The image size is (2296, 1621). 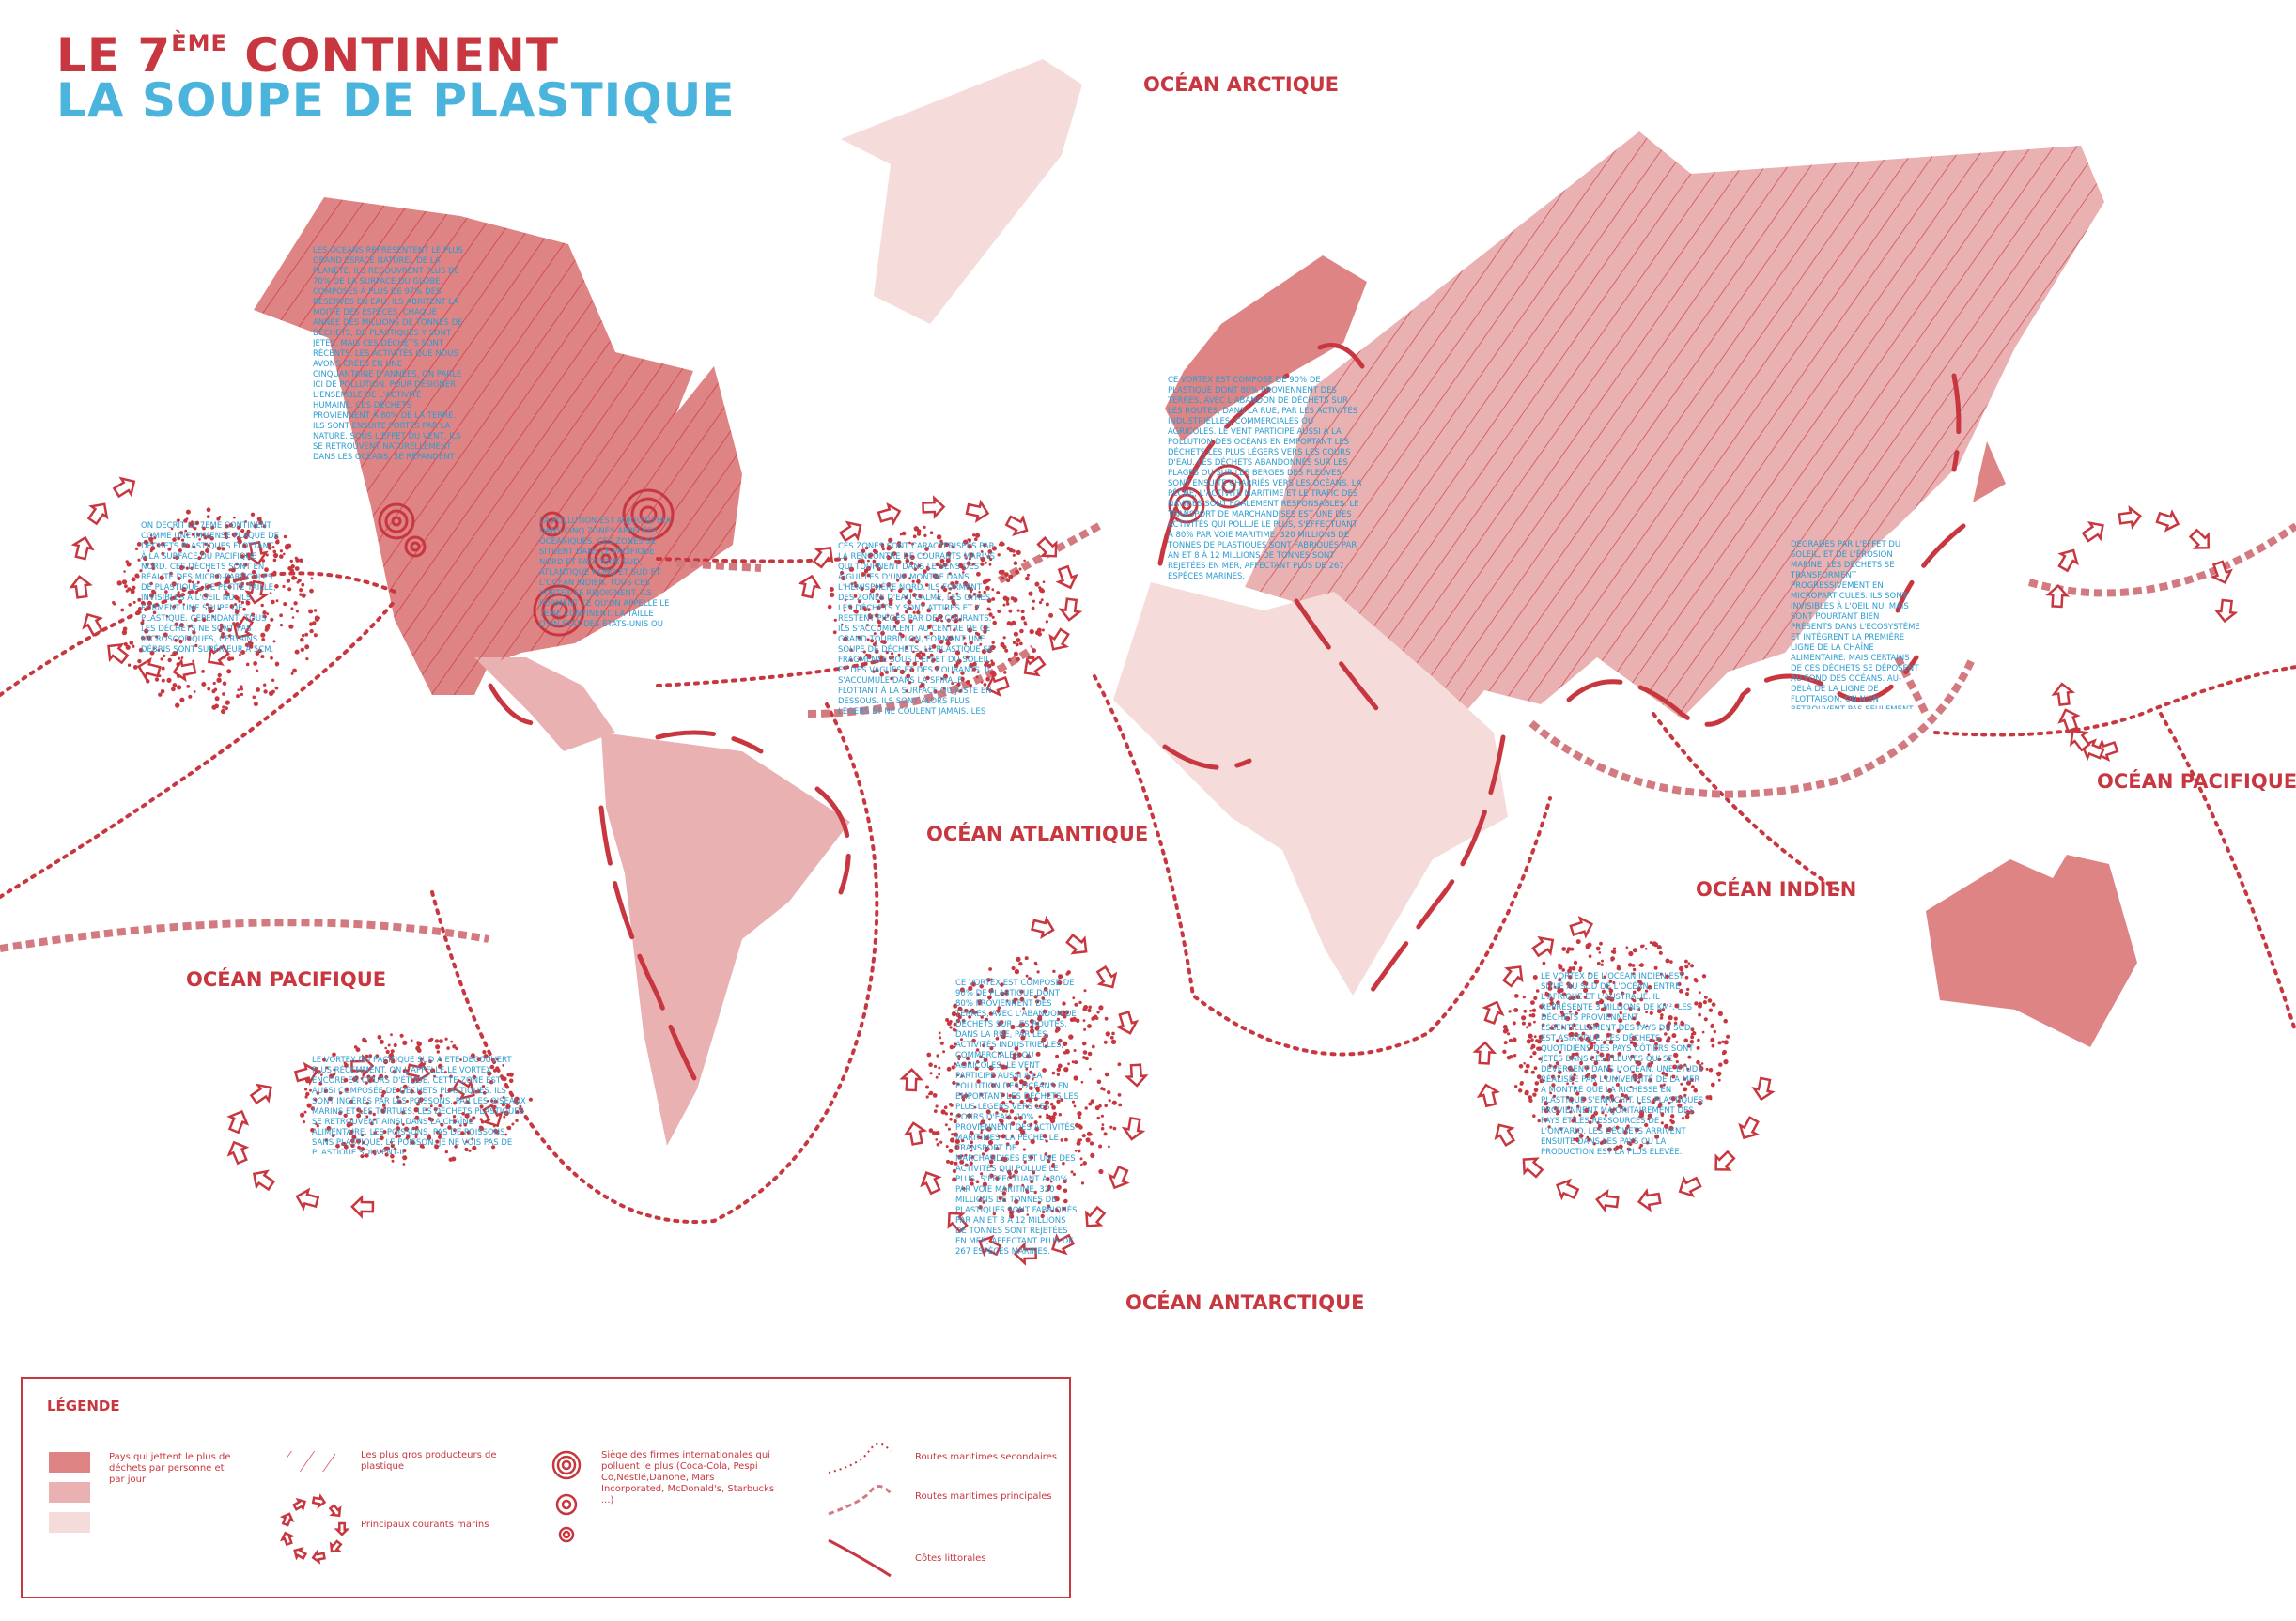 I want to click on legend-swatch-dark, so click(x=69, y=1462).